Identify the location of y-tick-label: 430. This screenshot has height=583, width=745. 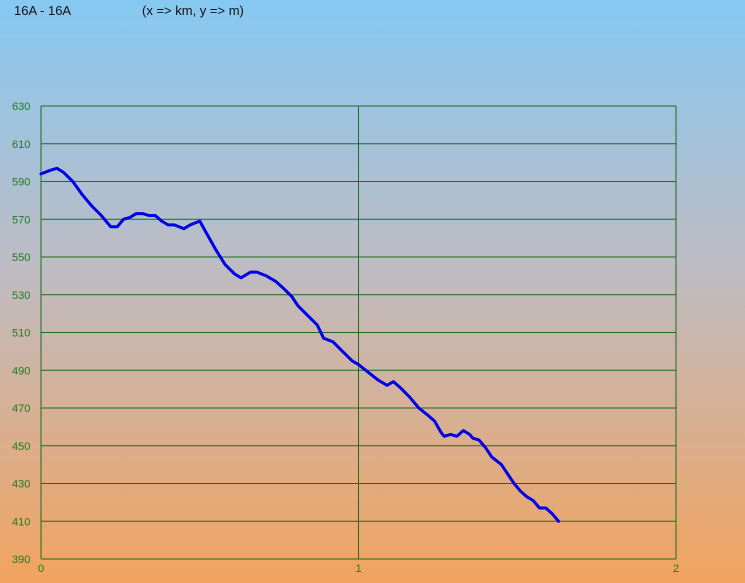
(21, 485).